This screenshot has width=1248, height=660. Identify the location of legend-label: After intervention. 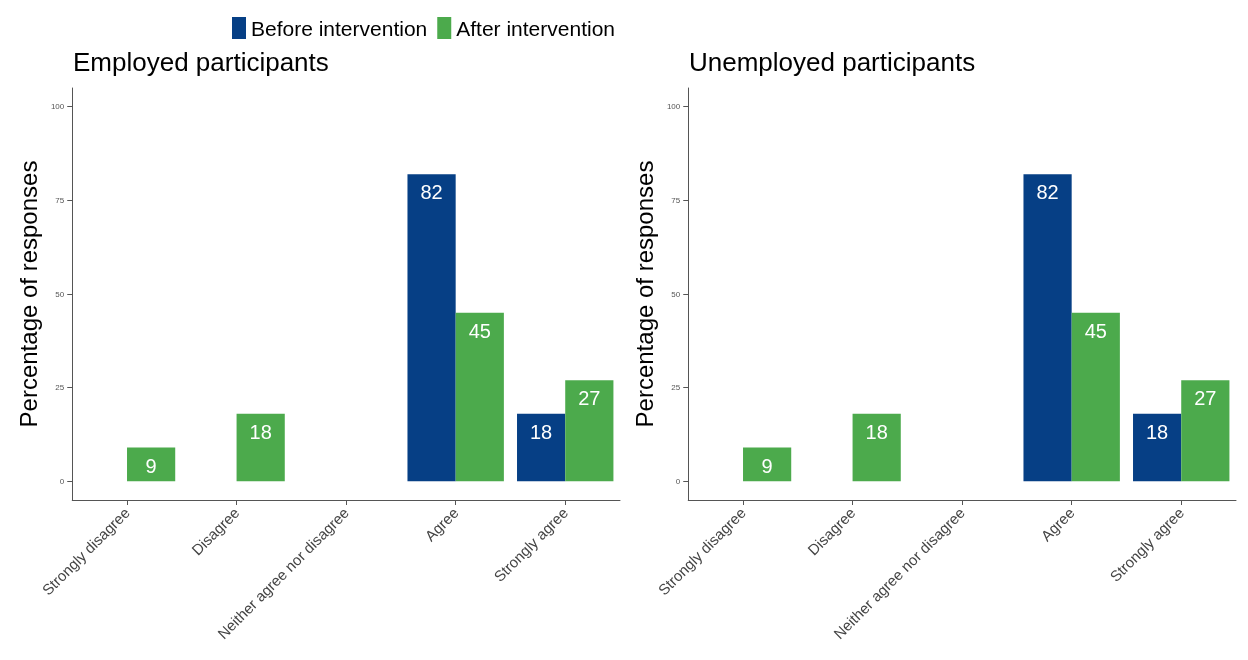
(536, 28).